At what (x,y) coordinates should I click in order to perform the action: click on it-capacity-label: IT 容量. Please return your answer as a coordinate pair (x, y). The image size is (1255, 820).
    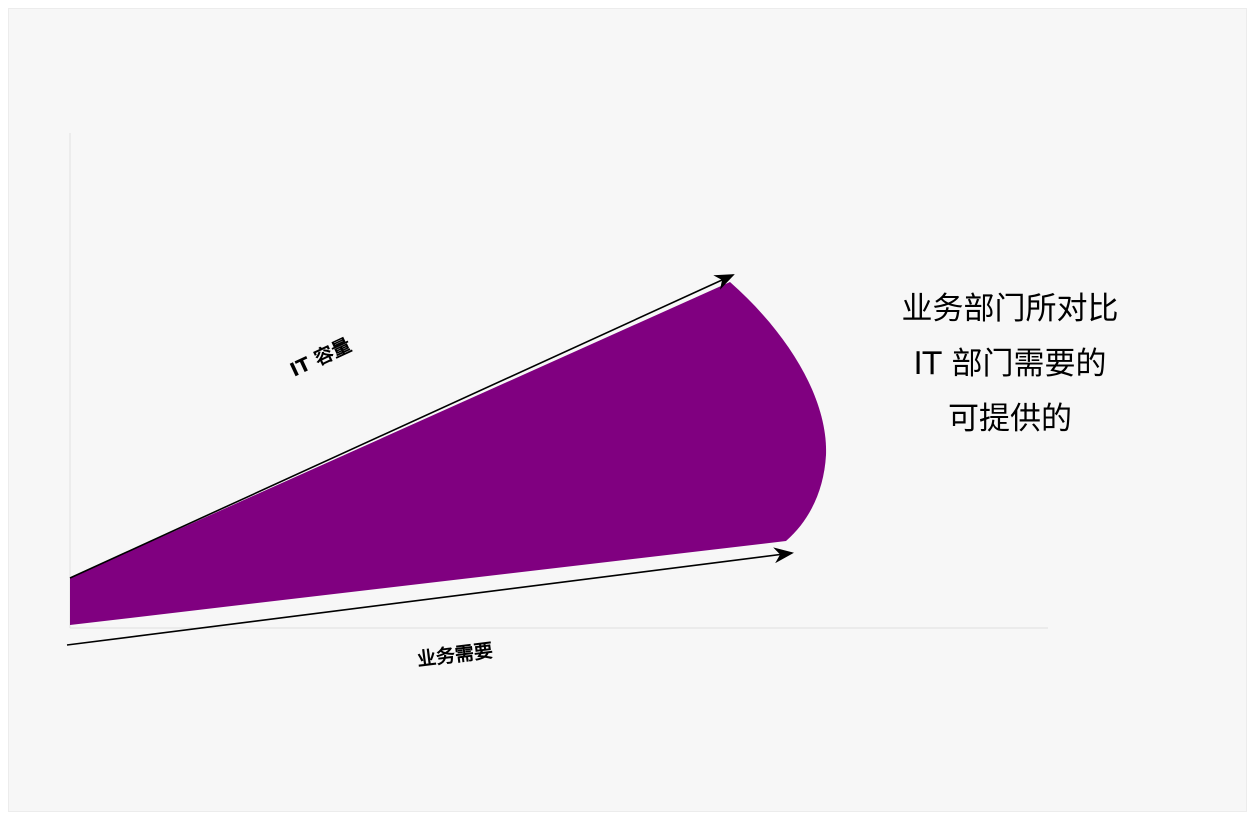
    Looking at the image, I should click on (320, 357).